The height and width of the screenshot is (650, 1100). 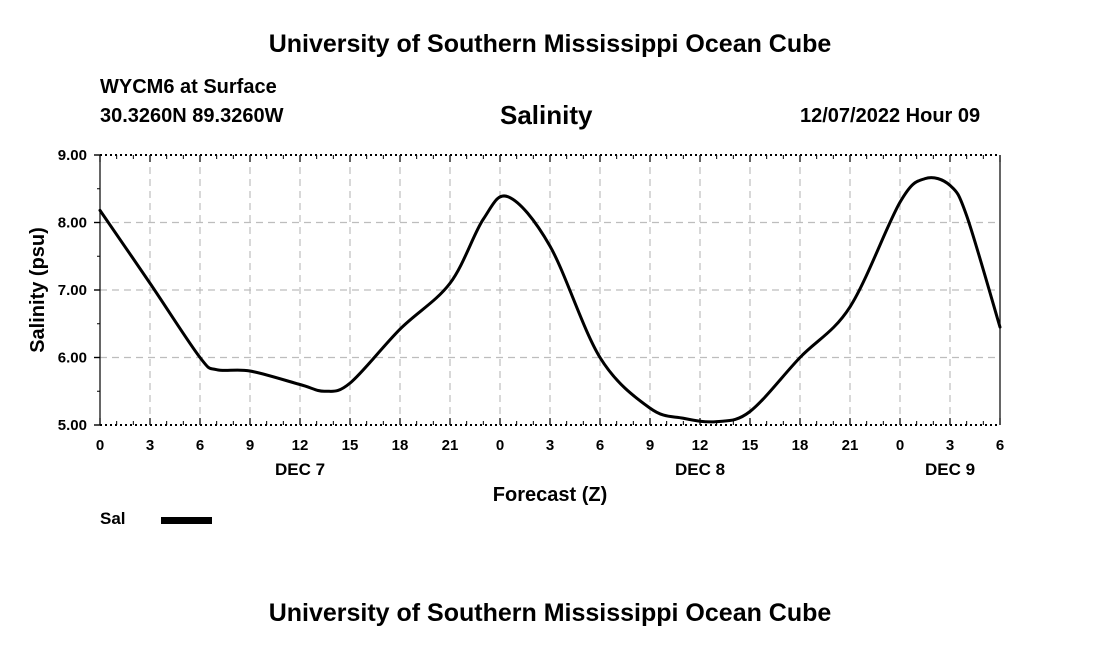 What do you see at coordinates (192, 116) in the screenshot?
I see `station-coordinates: 30.3260N 89.3260W` at bounding box center [192, 116].